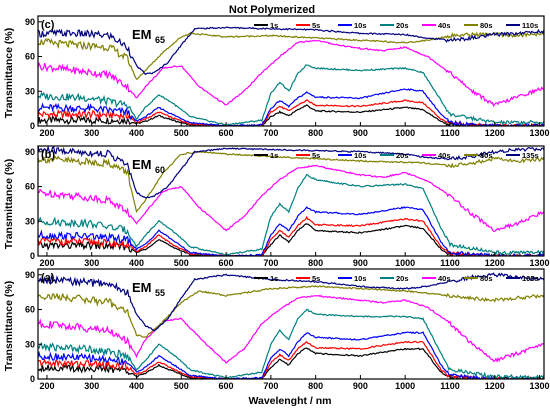  What do you see at coordinates (291, 359) in the screenshot?
I see `series-line-5s` at bounding box center [291, 359].